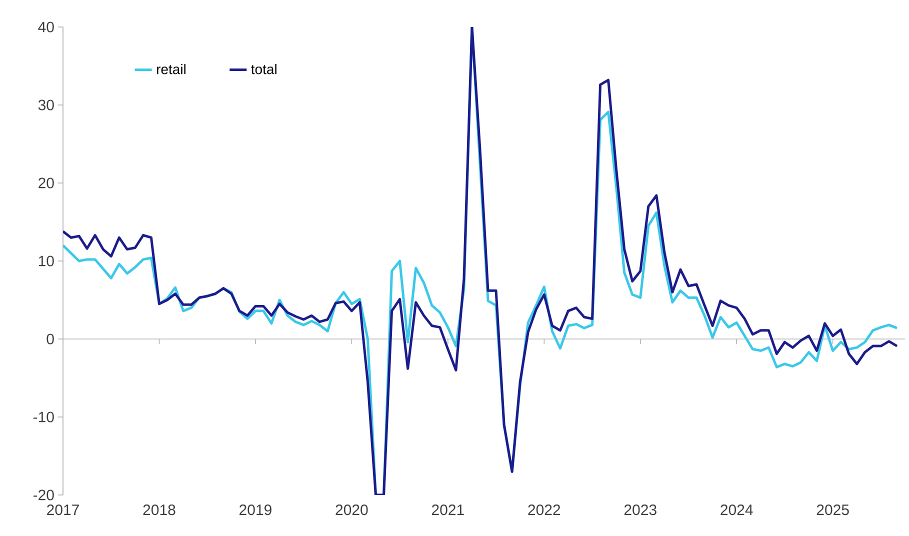 The image size is (909, 536). What do you see at coordinates (46, 27) in the screenshot?
I see `y-tick-label: 40` at bounding box center [46, 27].